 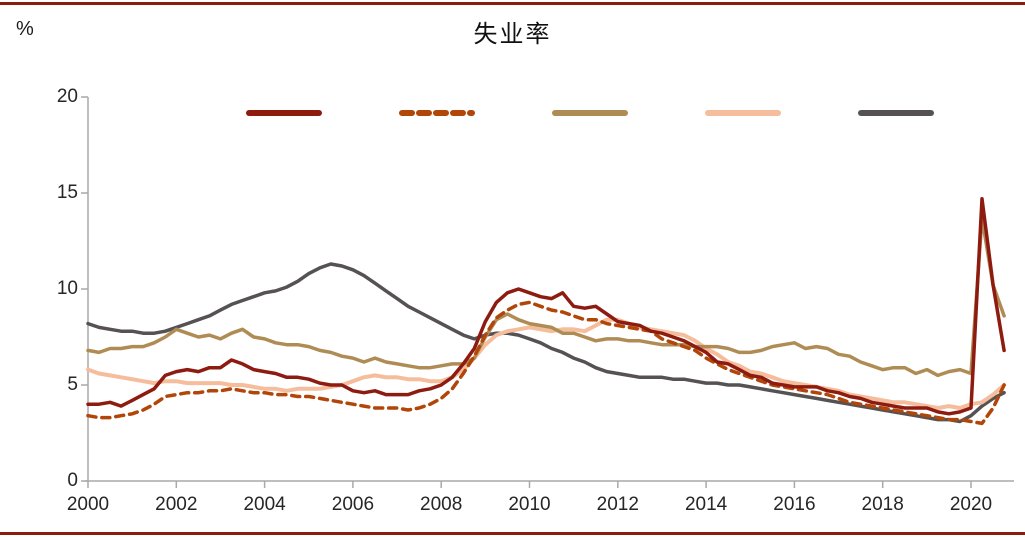 I want to click on y-tick-label: 10, so click(x=67, y=288).